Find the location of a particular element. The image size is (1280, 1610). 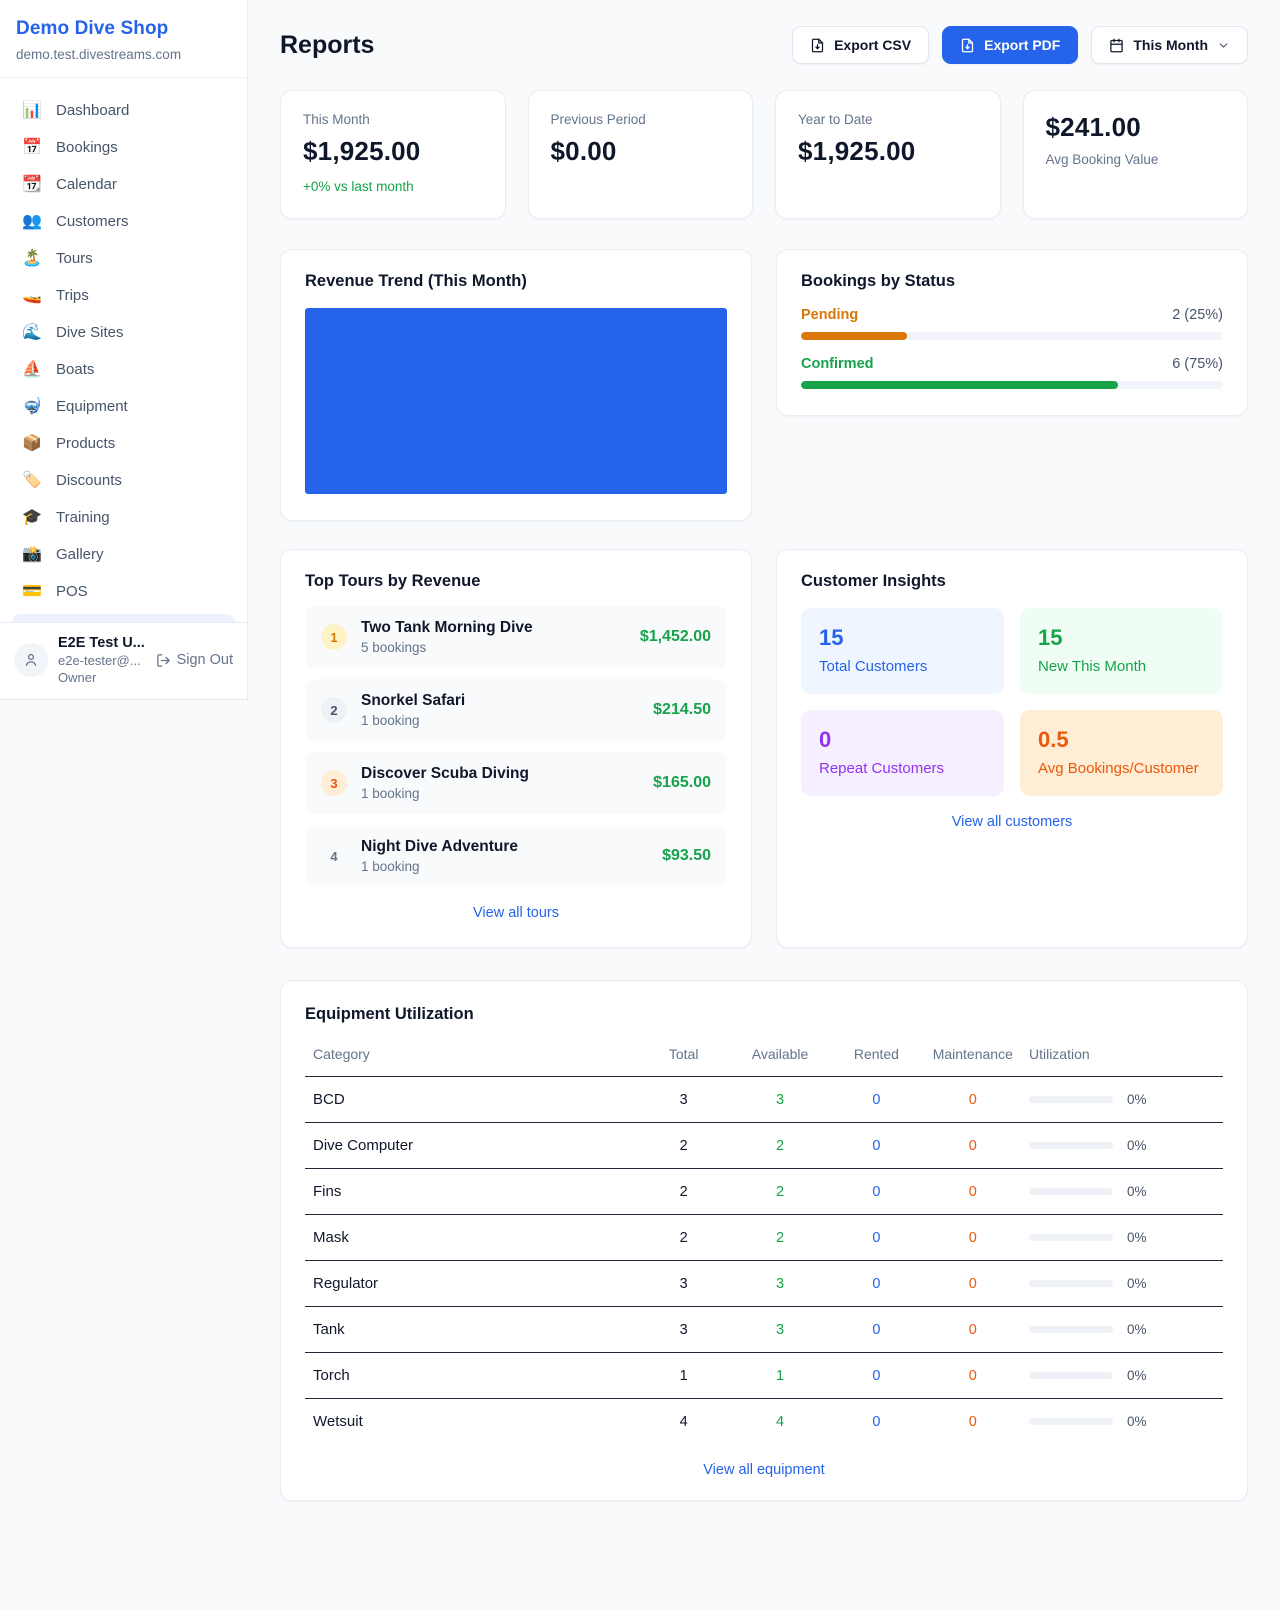

table-row: Torch 1 1 0 0 0% is located at coordinates (764, 1375).